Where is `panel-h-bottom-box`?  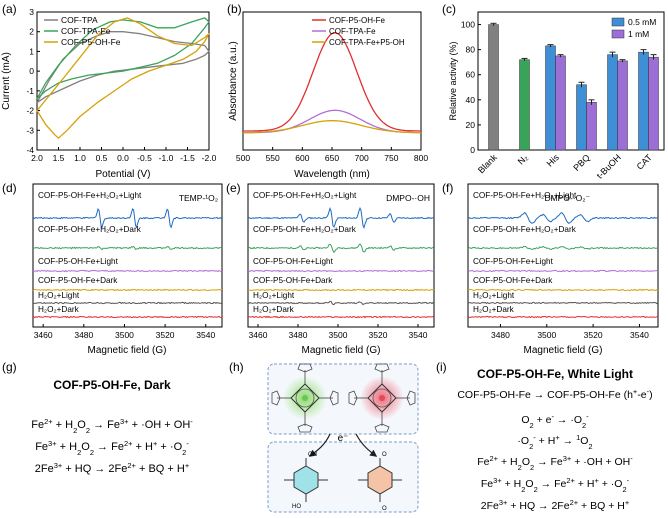
panel-h-bottom-box is located at coordinates (343, 477).